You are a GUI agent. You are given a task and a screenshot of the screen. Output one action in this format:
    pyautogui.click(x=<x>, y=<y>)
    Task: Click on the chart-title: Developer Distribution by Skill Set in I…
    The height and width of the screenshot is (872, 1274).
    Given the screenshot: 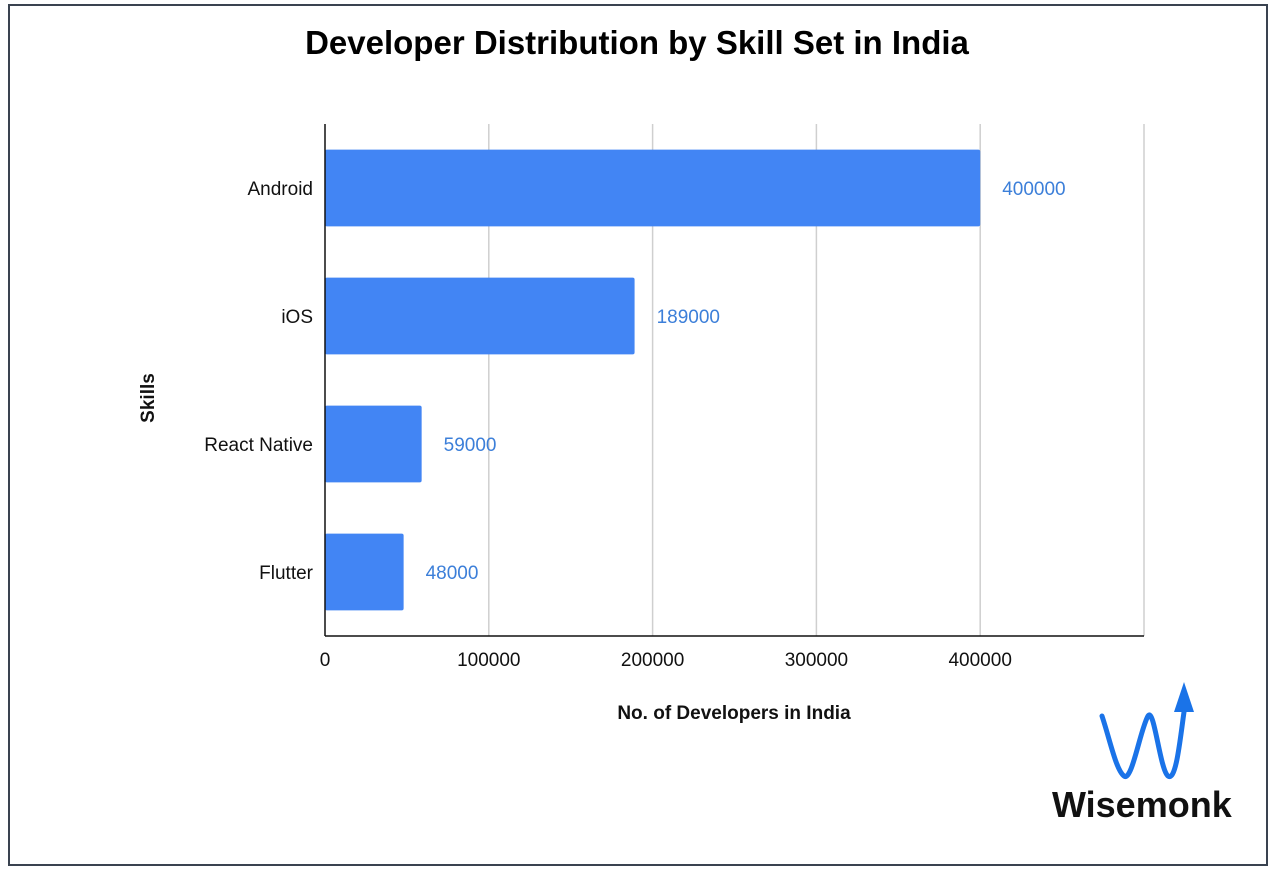 What is the action you would take?
    pyautogui.click(x=637, y=42)
    